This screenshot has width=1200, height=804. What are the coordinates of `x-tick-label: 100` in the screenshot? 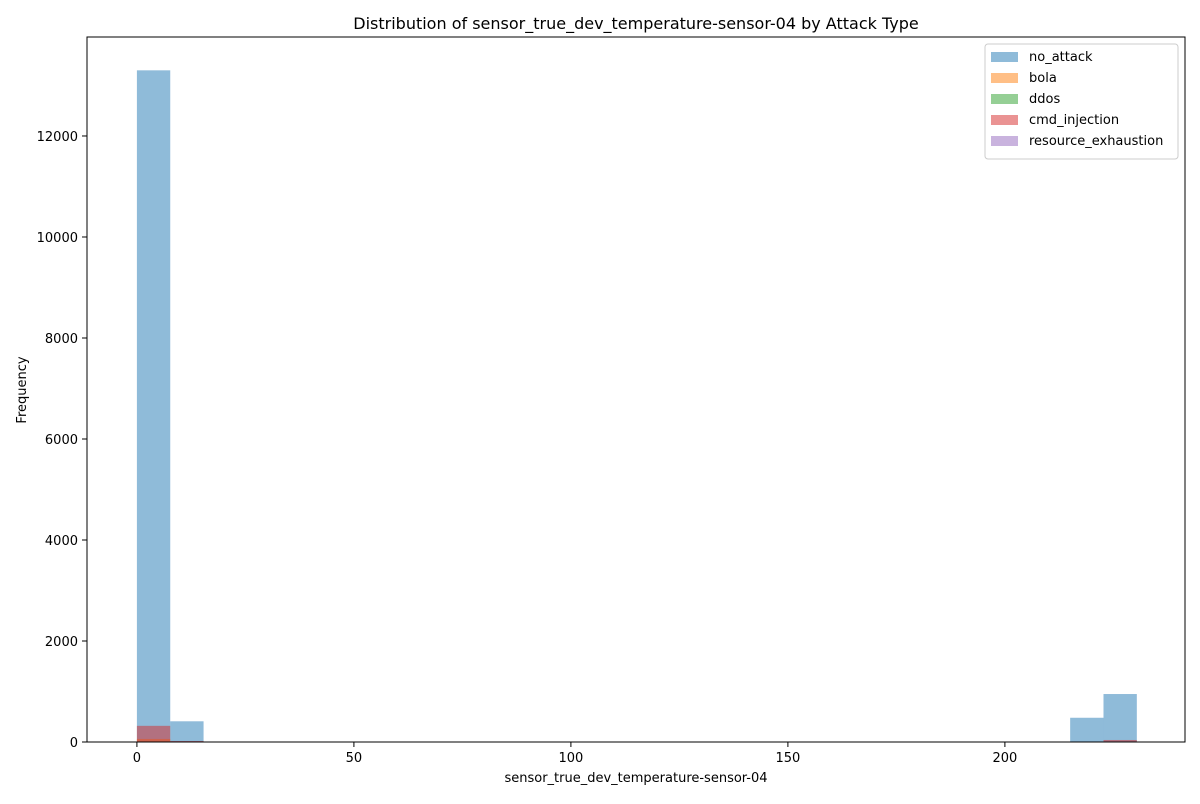 It's located at (570, 758).